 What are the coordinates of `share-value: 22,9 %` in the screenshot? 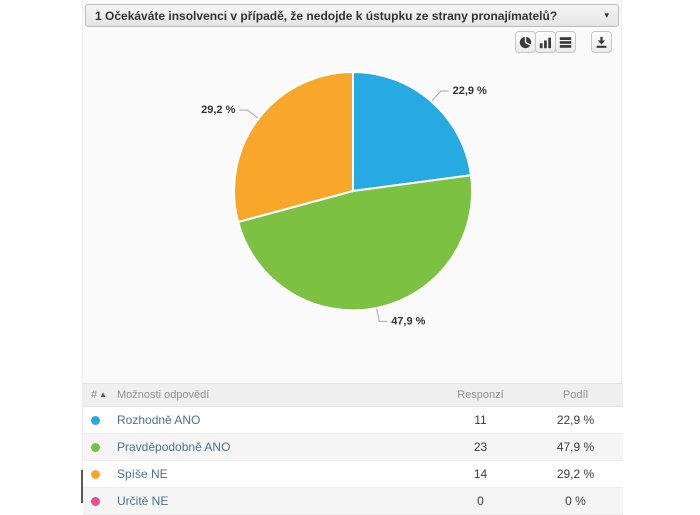 It's located at (575, 420).